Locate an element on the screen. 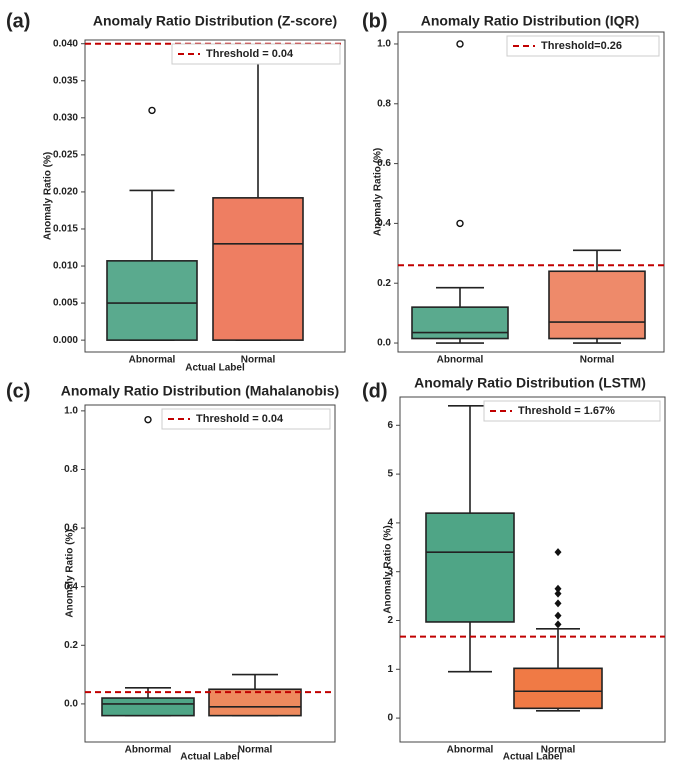 The height and width of the screenshot is (768, 677). y-tick-label: 2 is located at coordinates (390, 620).